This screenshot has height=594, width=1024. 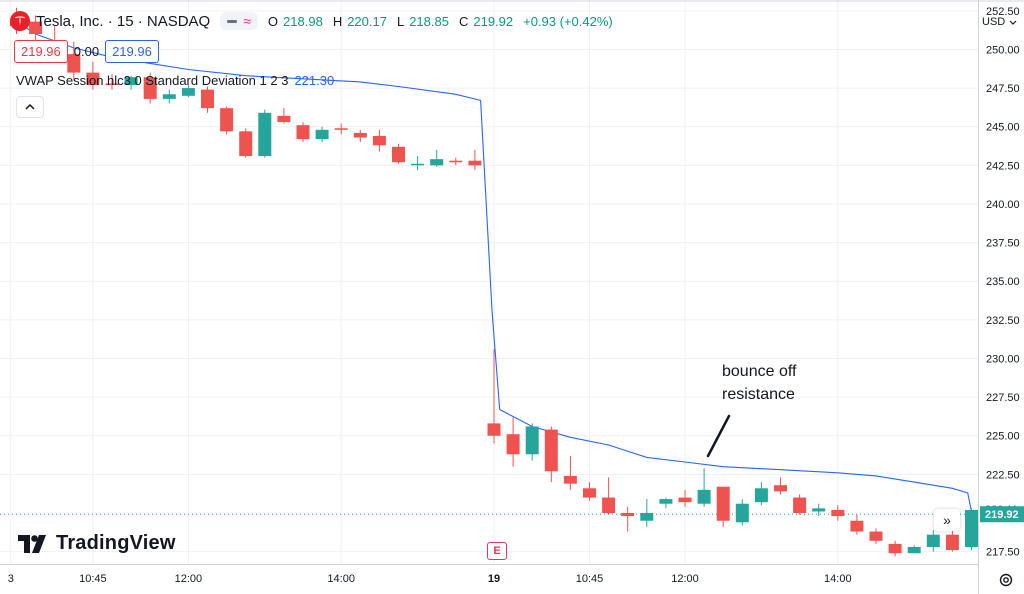 I want to click on spread-value: 0.00, so click(x=86, y=51).